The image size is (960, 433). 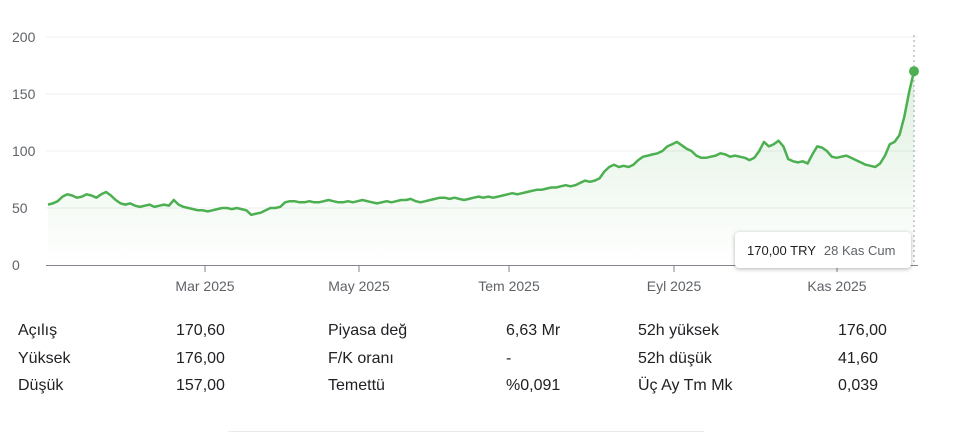 I want to click on x-tick-label: Eyl 2025, so click(x=674, y=286).